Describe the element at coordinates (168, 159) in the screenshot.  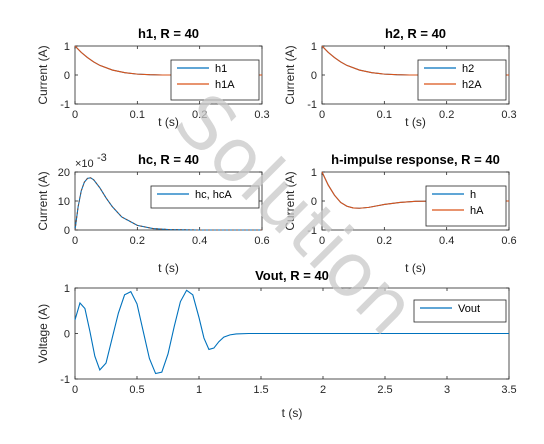
I see `chart-title: hc, R = 40` at that location.